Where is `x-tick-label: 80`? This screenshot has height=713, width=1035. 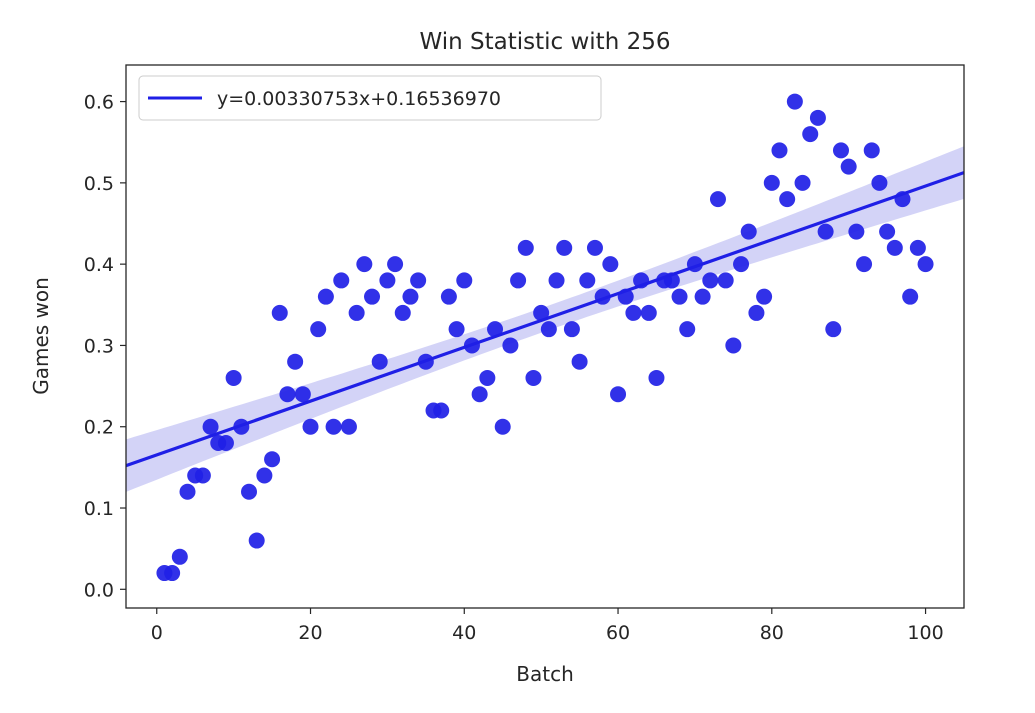
x-tick-label: 80 is located at coordinates (772, 633).